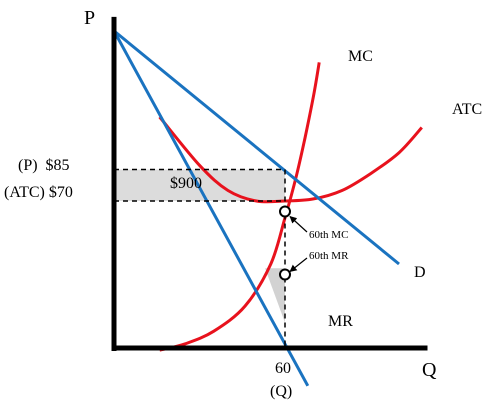  I want to click on profit-label: $900, so click(186, 183).